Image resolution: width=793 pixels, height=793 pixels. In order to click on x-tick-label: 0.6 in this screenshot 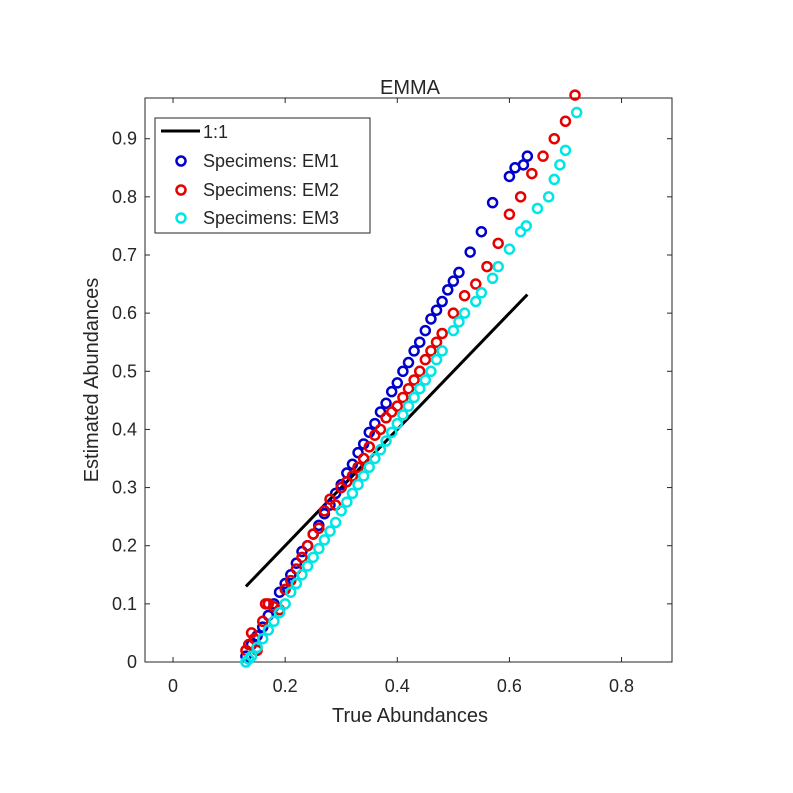, I will do `click(509, 686)`.